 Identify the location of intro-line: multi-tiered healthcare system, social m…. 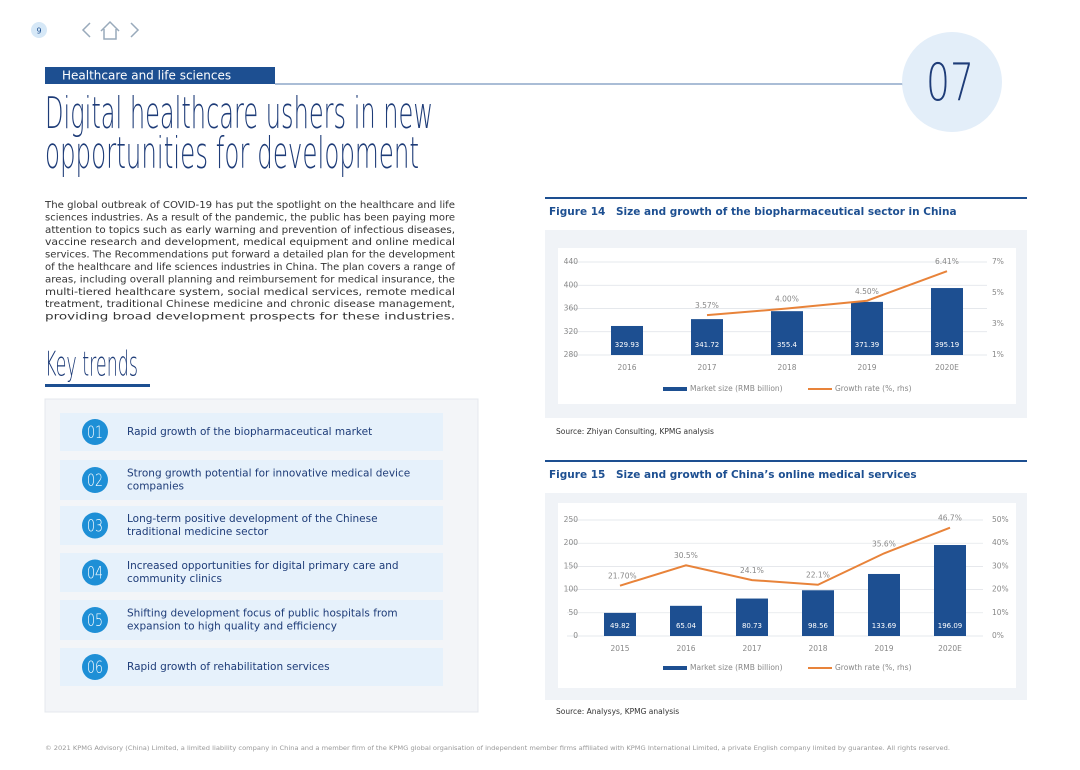
(250, 292).